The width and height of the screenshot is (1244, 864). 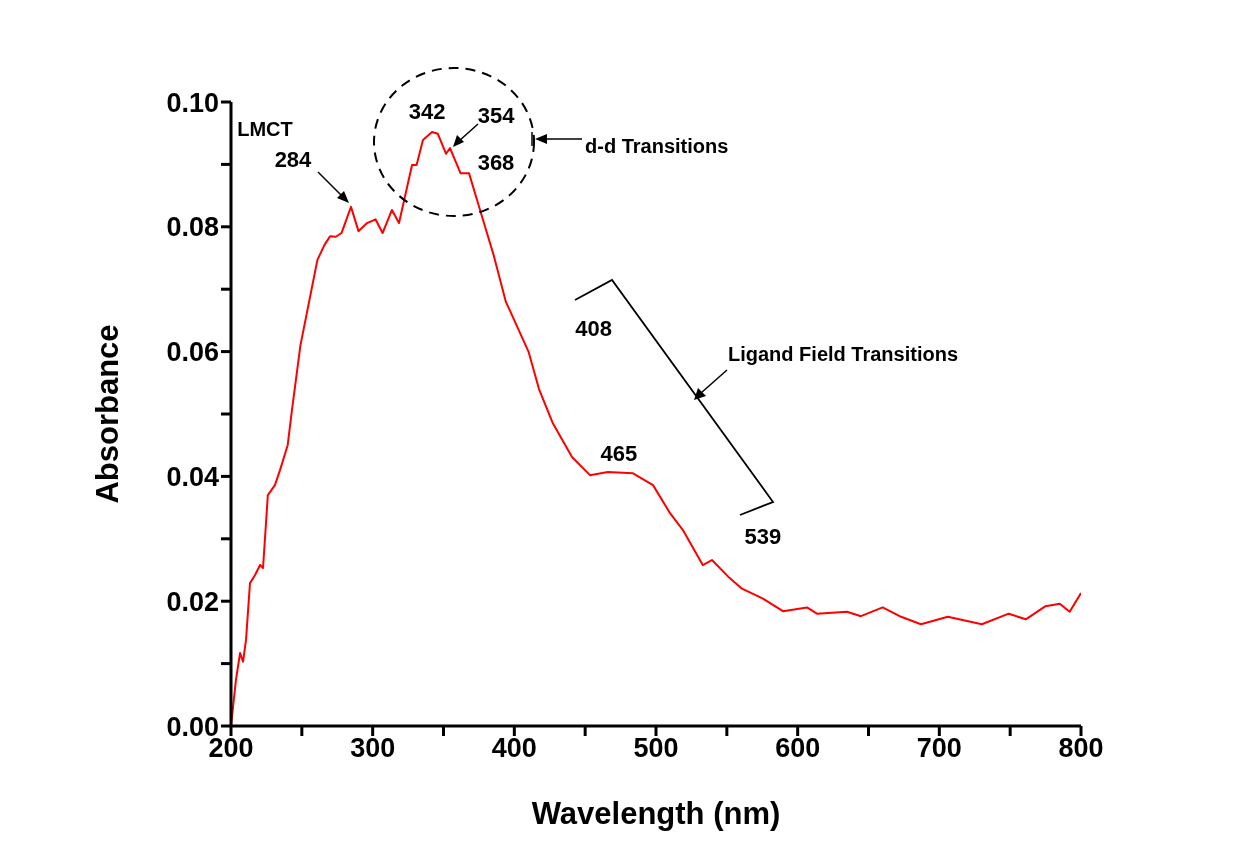 What do you see at coordinates (192, 601) in the screenshot?
I see `y-tick-label: 0.02` at bounding box center [192, 601].